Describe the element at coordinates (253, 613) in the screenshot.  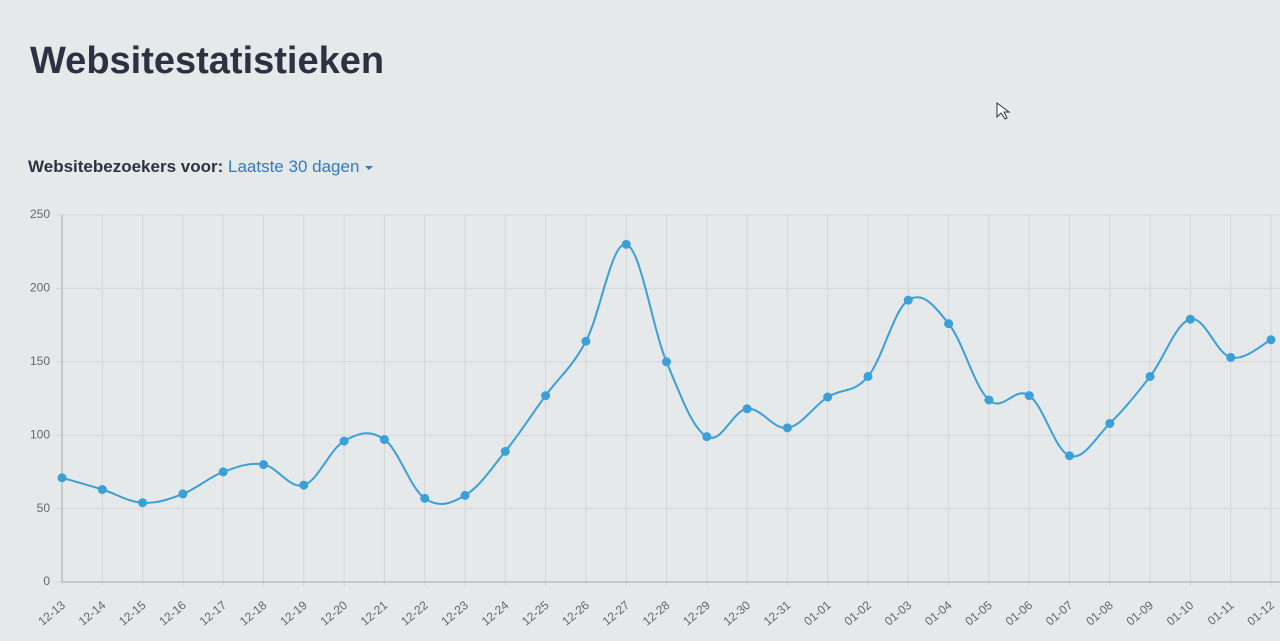
I see `x-tick-label: 12-18` at that location.